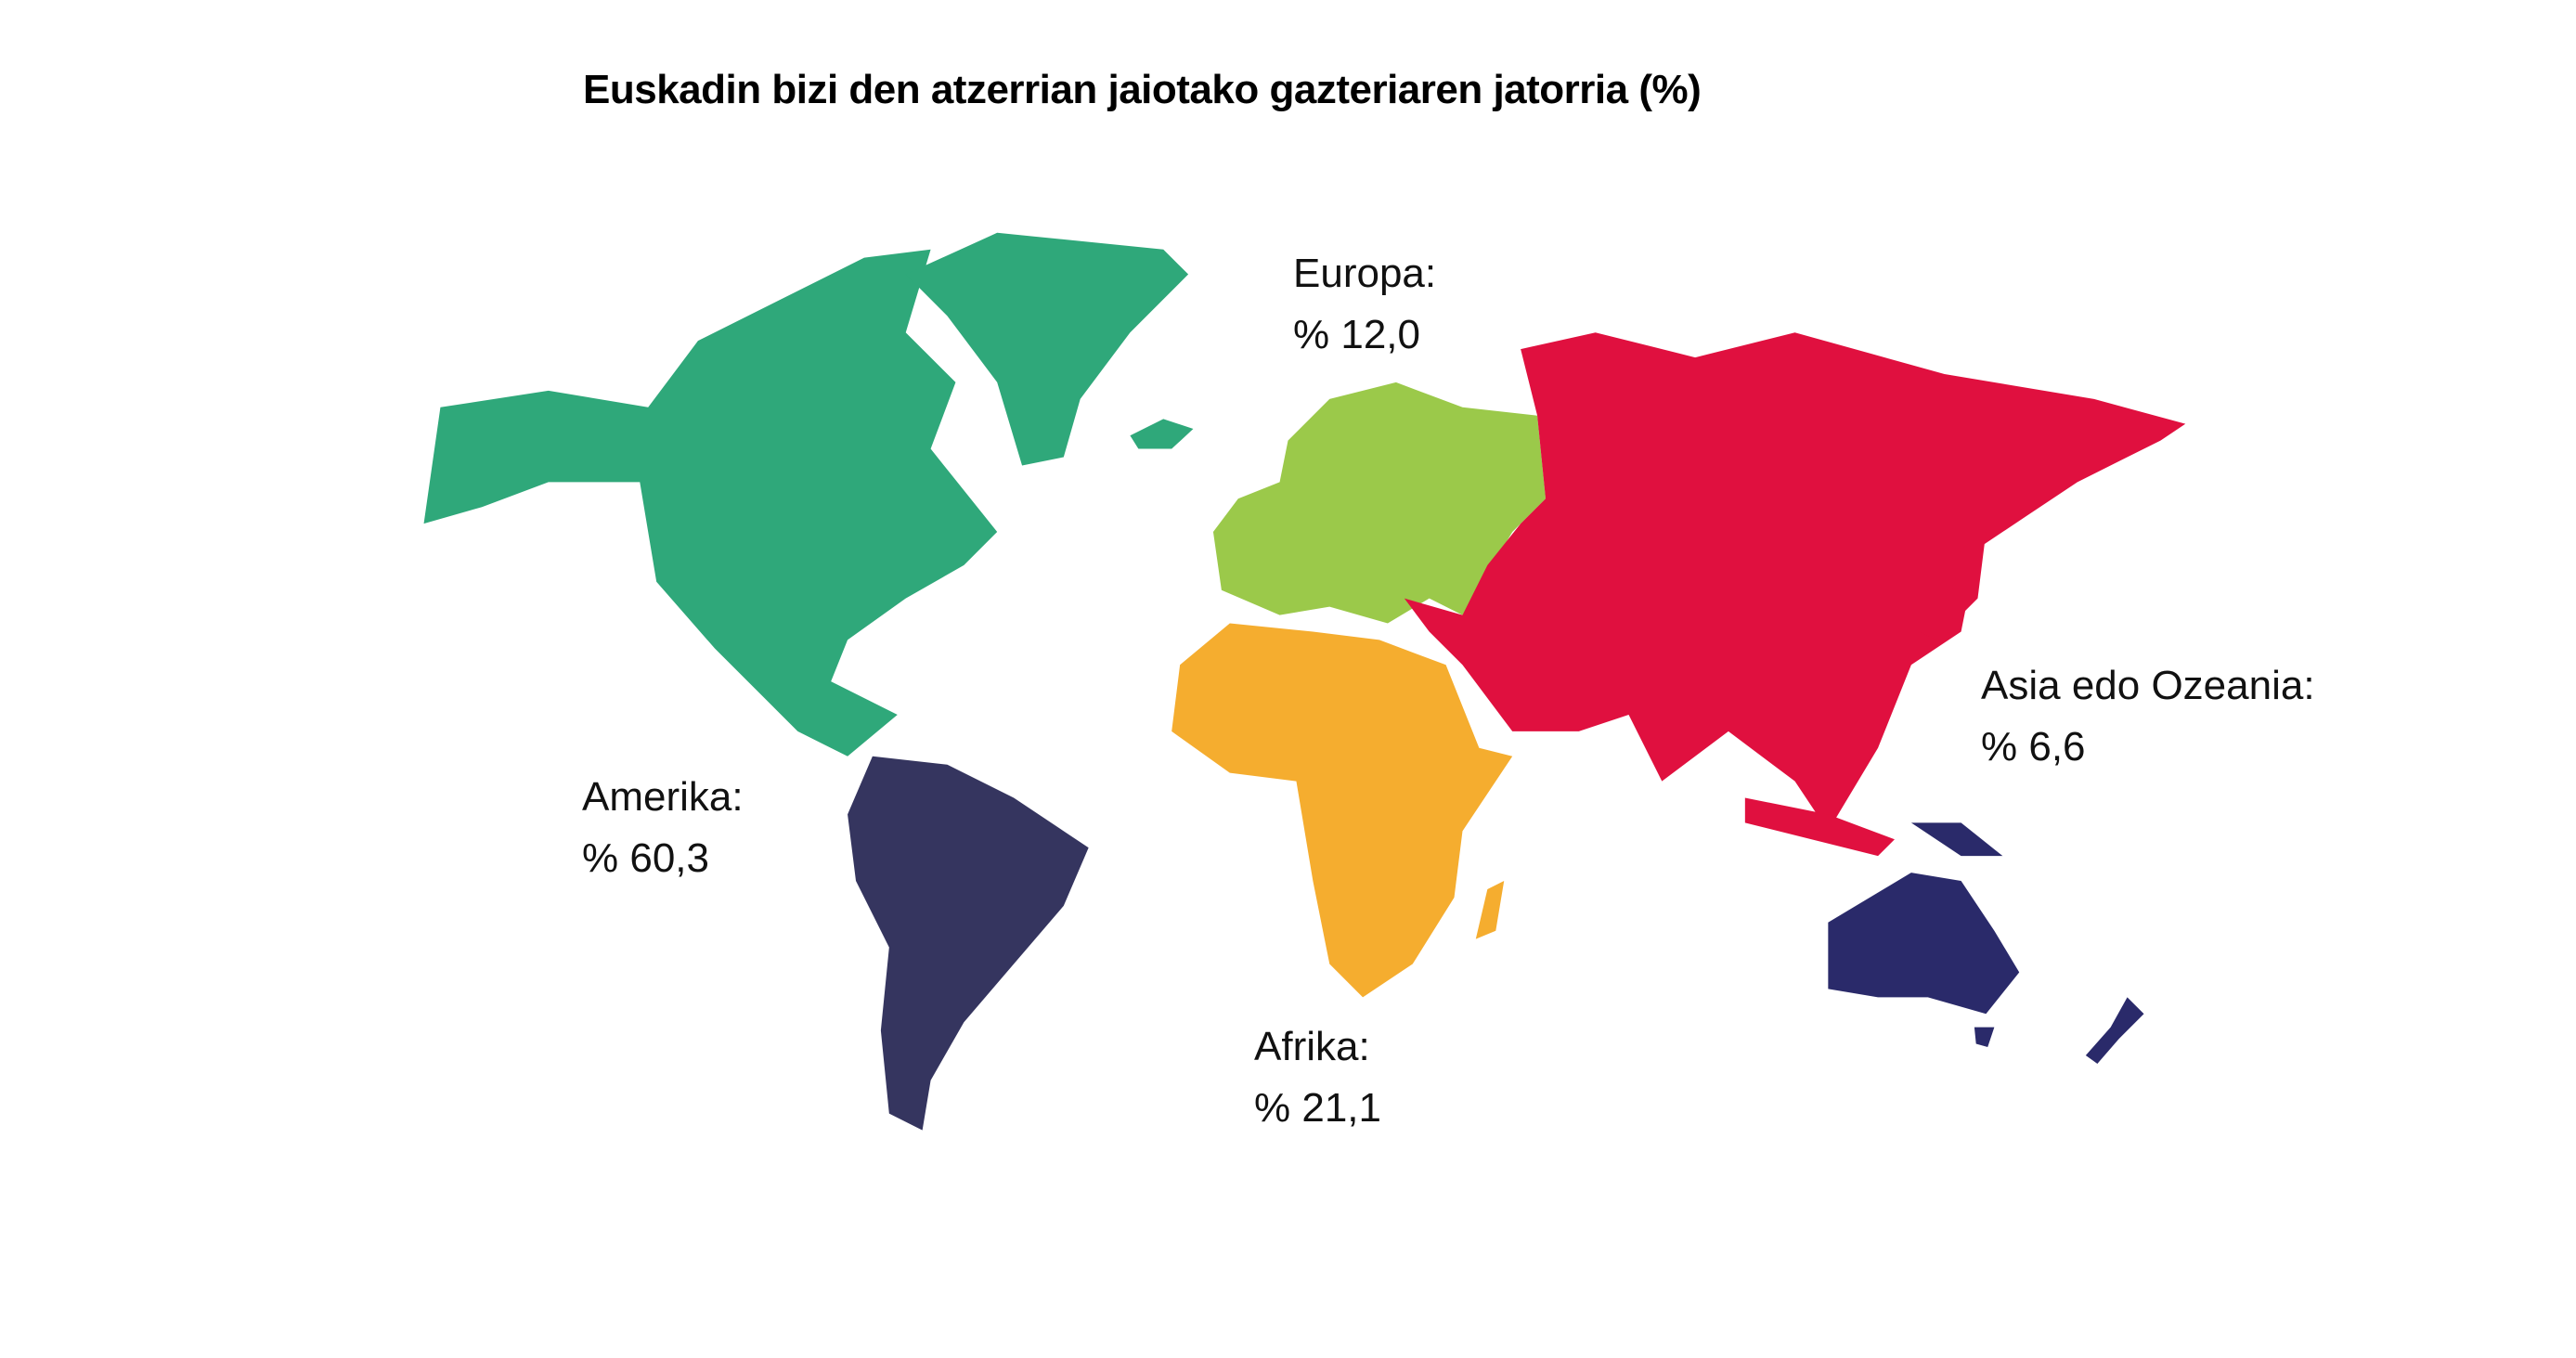 The height and width of the screenshot is (1358, 2576). Describe the element at coordinates (1365, 273) in the screenshot. I see `europe-name: Europa:` at that location.